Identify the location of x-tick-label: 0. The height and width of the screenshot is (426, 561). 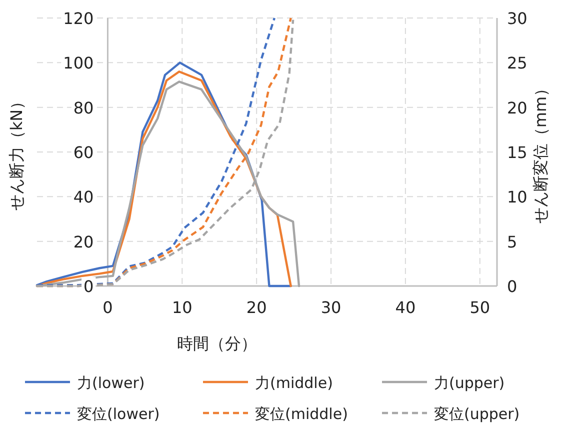
(107, 307).